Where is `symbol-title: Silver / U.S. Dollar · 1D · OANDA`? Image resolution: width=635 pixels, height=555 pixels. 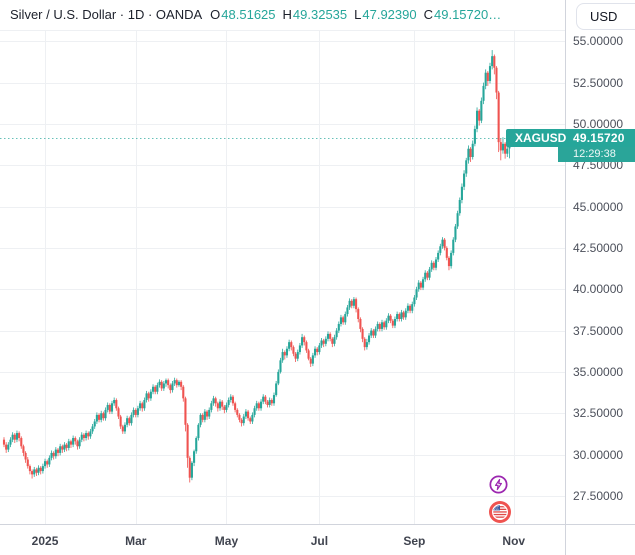 symbol-title: Silver / U.S. Dollar · 1D · OANDA is located at coordinates (106, 14).